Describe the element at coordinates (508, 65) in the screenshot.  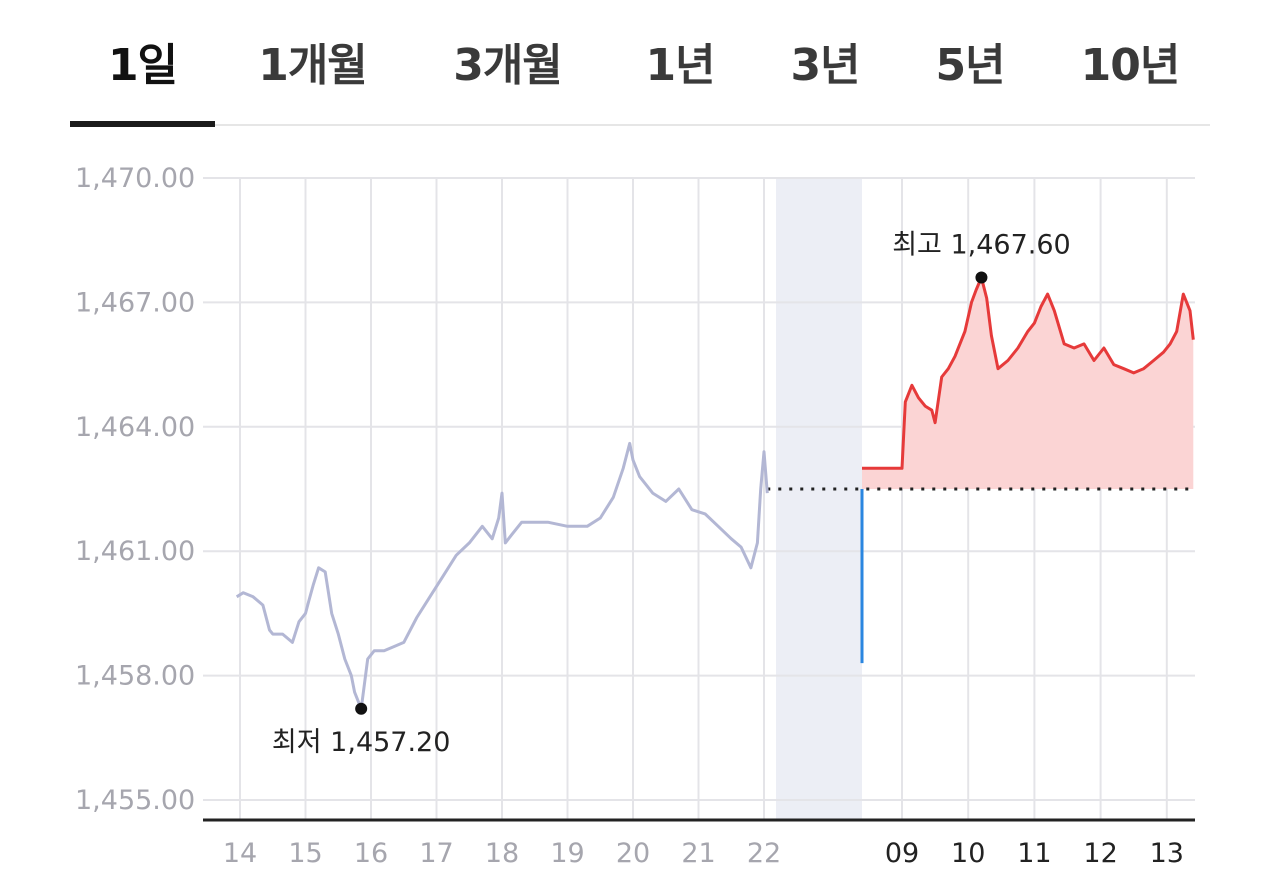
I see `tab-3-month: 3개월` at that location.